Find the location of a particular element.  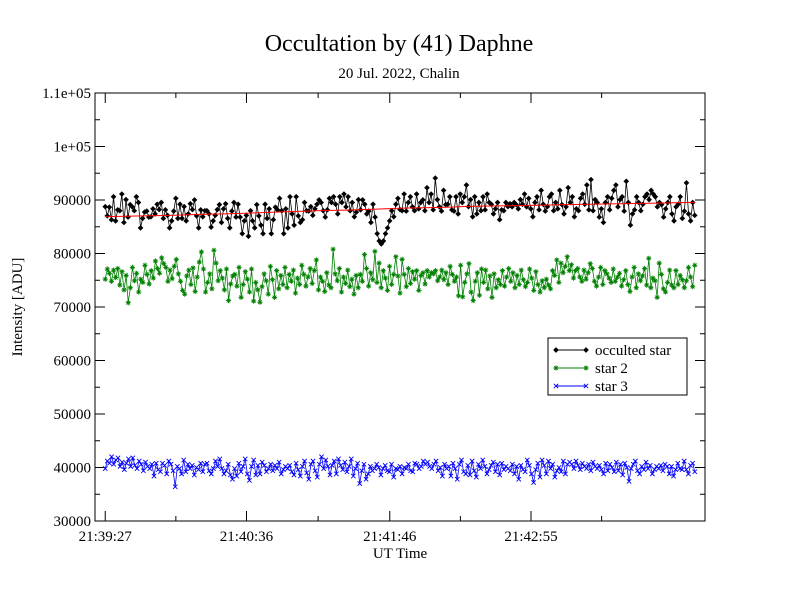

legend-marker is located at coordinates (556, 368).